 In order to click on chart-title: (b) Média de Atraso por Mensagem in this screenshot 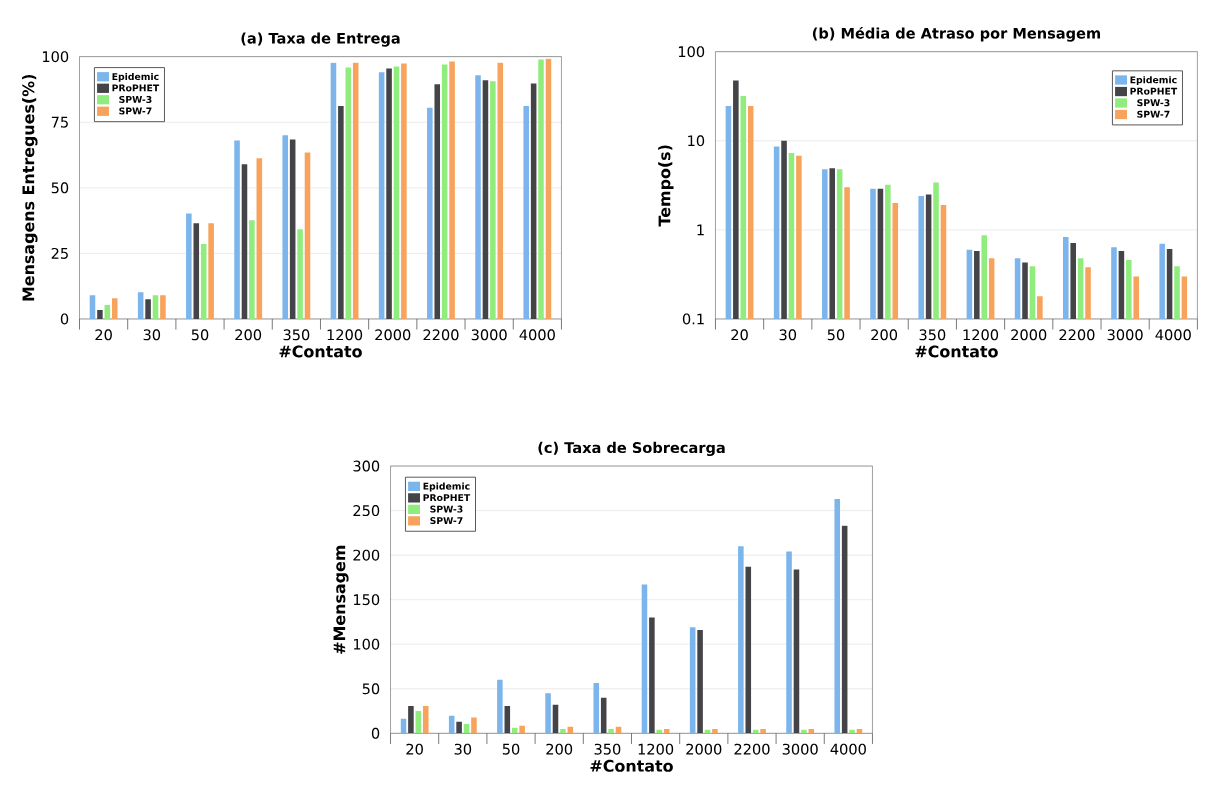, I will do `click(956, 34)`.